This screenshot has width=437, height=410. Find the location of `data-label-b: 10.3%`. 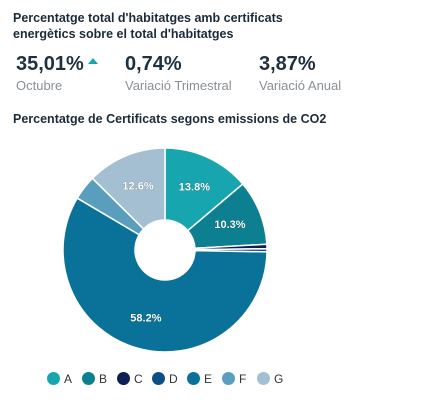

data-label-b: 10.3% is located at coordinates (229, 225).